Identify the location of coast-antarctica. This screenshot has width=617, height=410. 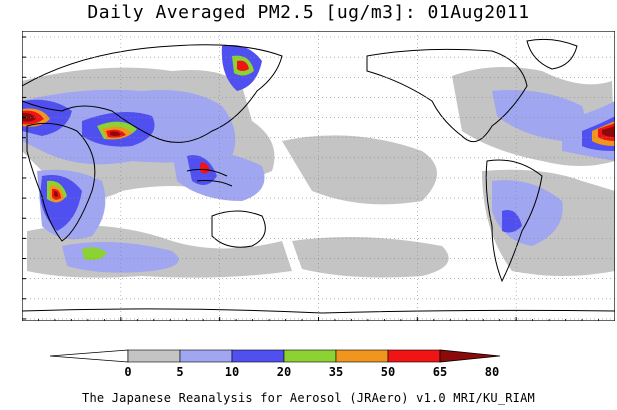
(318, 311).